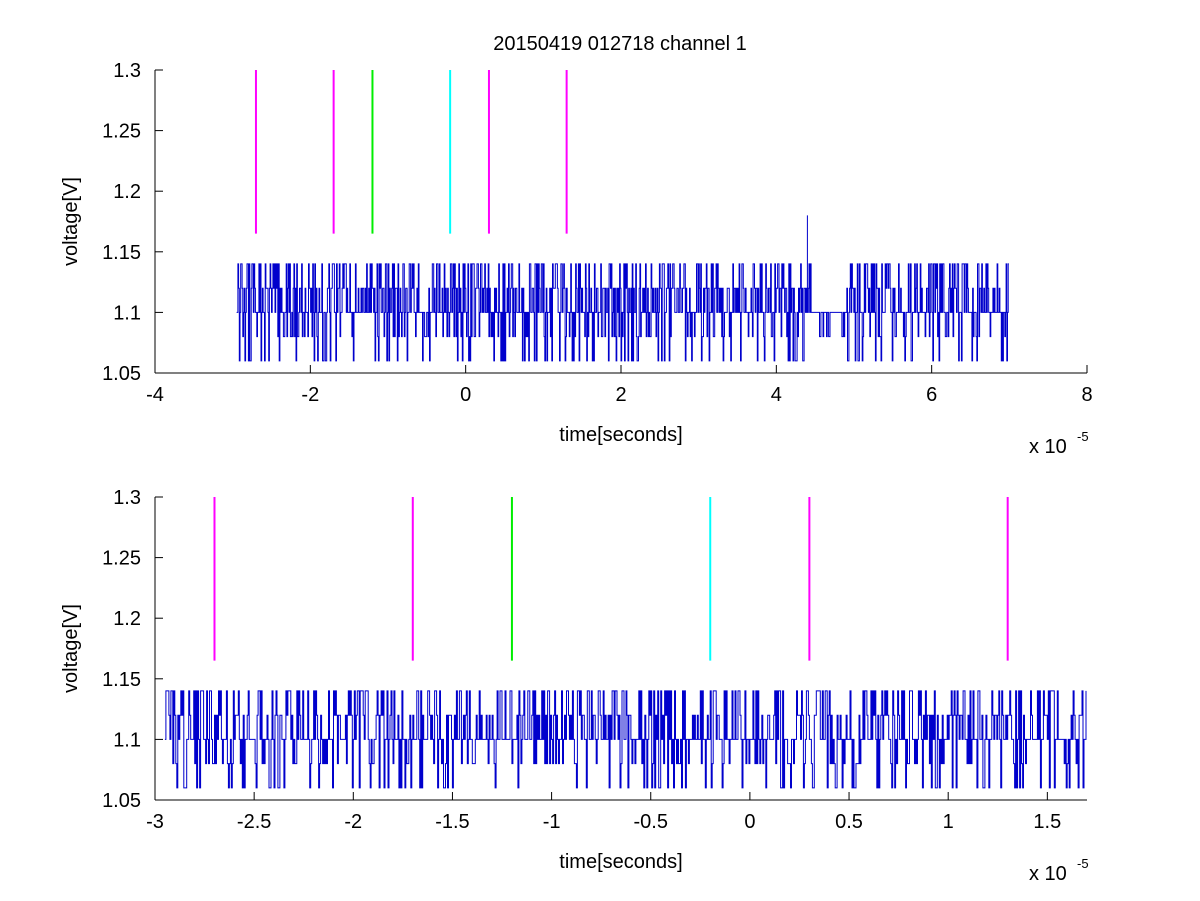 This screenshot has width=1200, height=901. Describe the element at coordinates (254, 822) in the screenshot. I see `x-tick-label: -2.5` at that location.